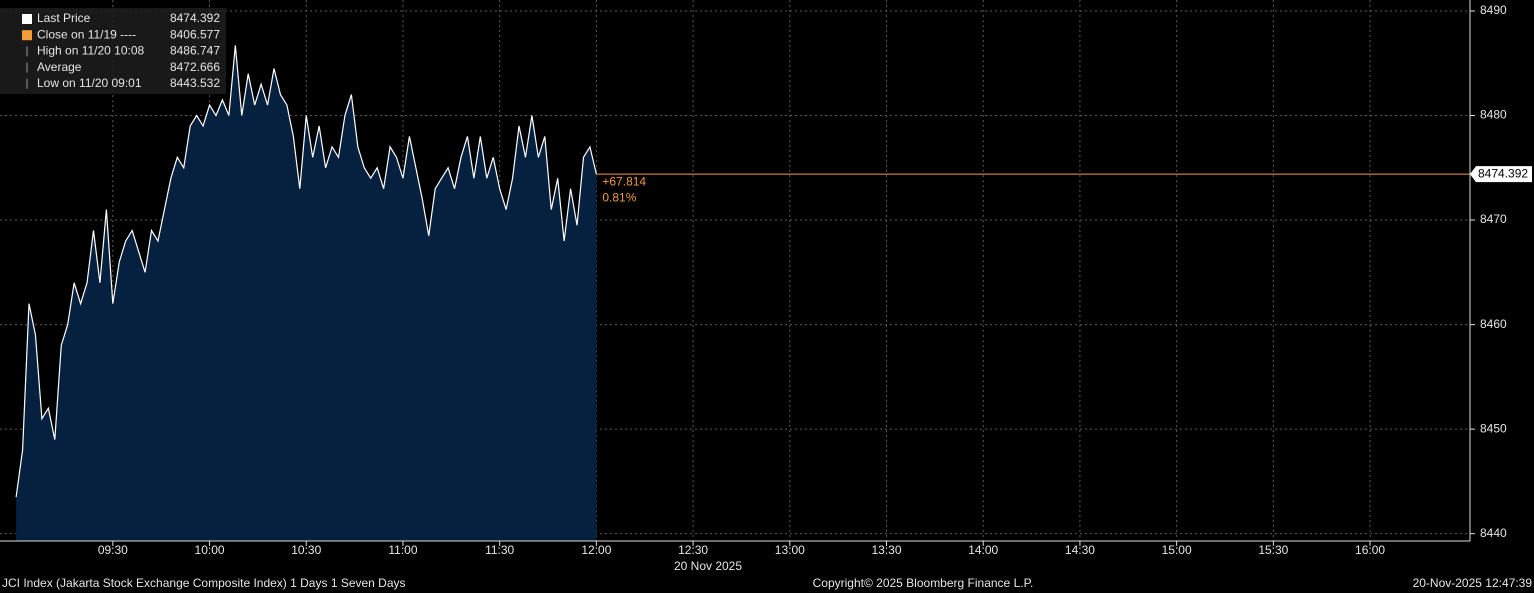 The height and width of the screenshot is (593, 1534). Describe the element at coordinates (1493, 428) in the screenshot. I see `y-tick-label: 8450` at that location.